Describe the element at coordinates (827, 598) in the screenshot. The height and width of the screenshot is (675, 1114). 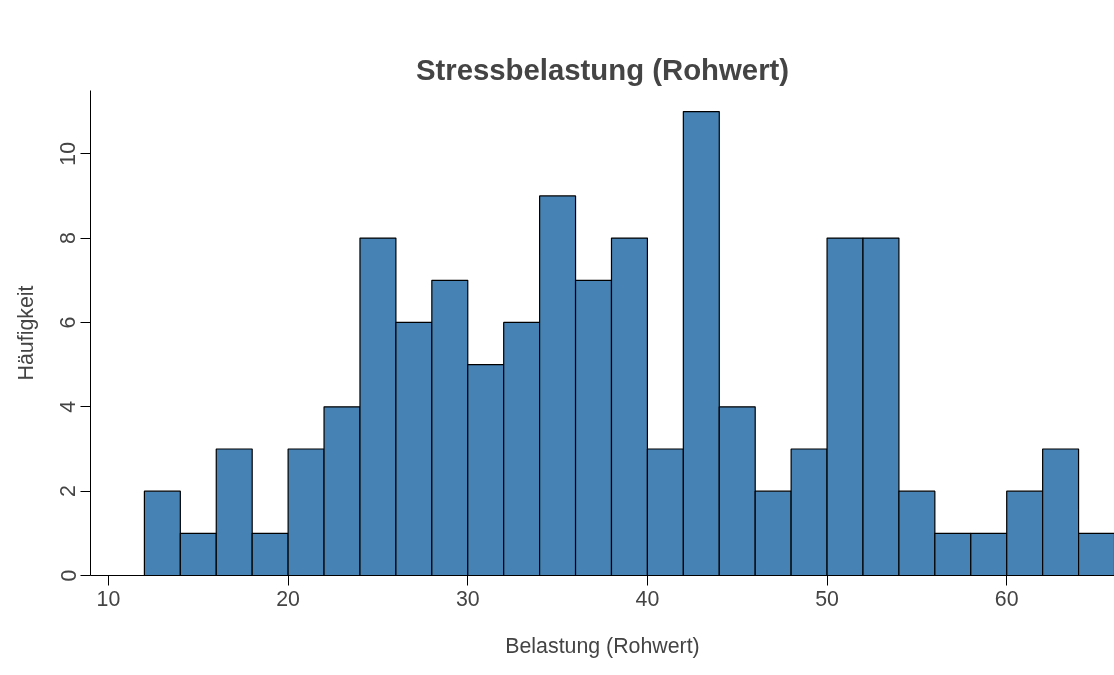
I see `x-tick-label: 50` at that location.